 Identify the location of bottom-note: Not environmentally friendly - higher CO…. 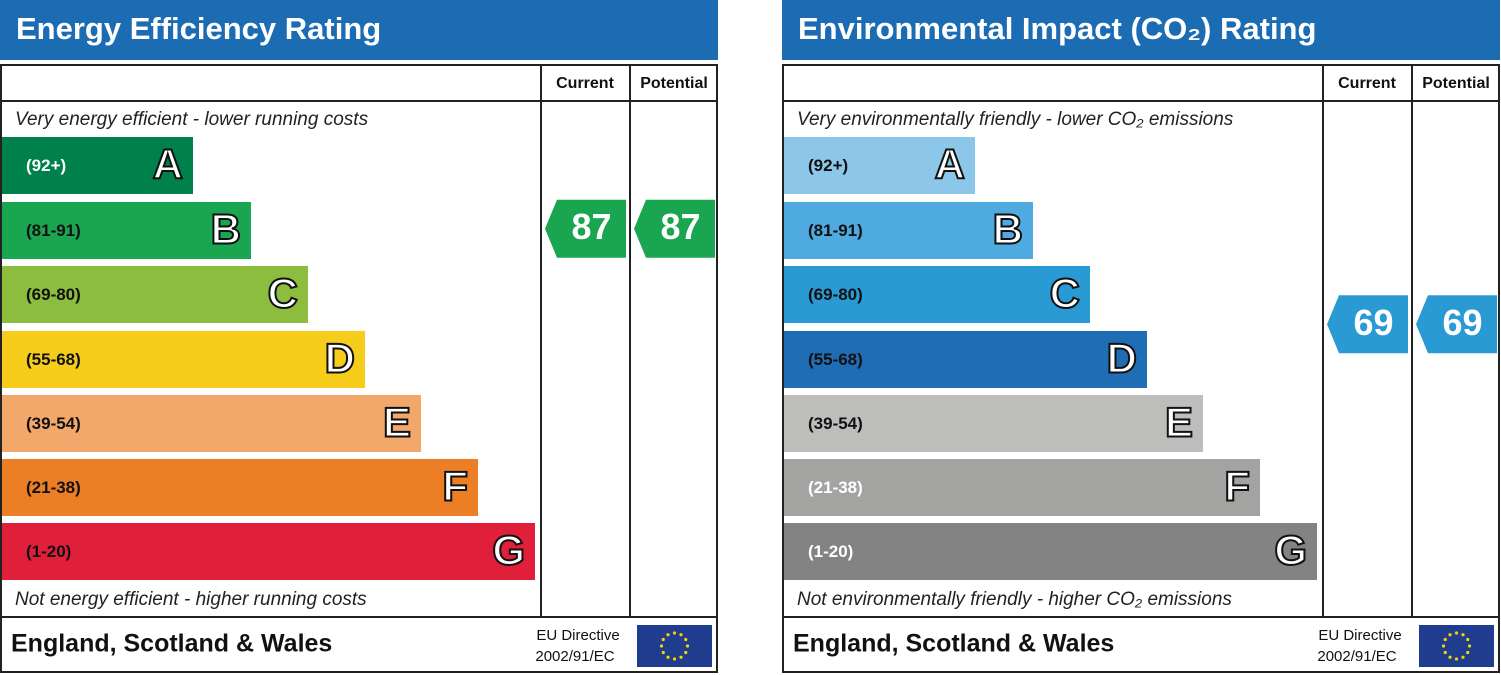
(1014, 599).